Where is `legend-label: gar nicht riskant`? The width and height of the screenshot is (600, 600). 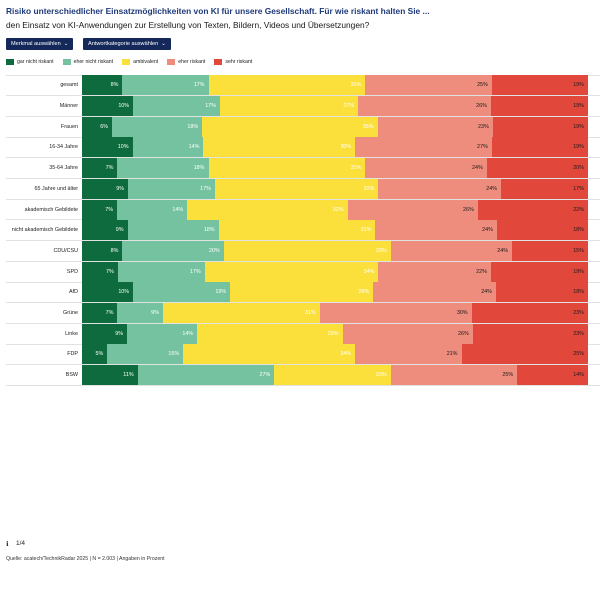
legend-label: gar nicht riskant is located at coordinates (35, 62).